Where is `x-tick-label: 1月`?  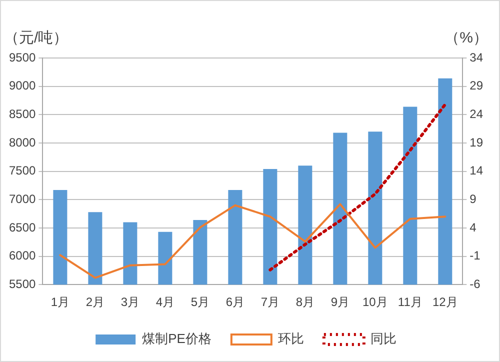
x-tick-label: 1月 is located at coordinates (60, 302).